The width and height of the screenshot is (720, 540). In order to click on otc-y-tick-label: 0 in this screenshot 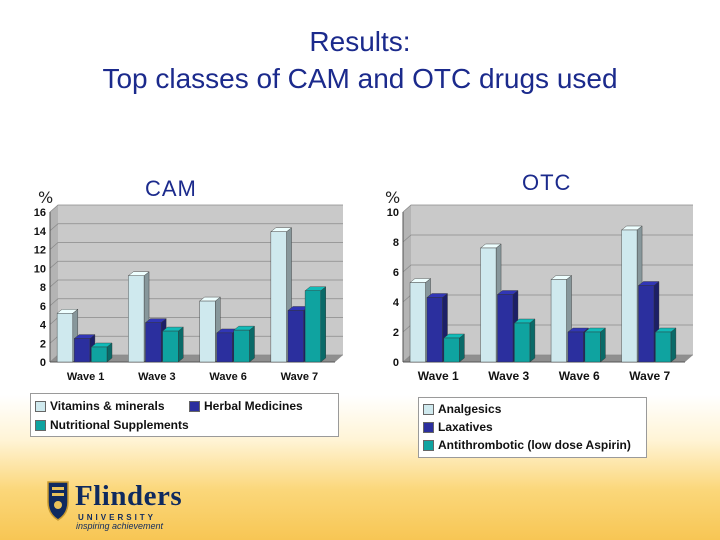, I will do `click(396, 363)`.